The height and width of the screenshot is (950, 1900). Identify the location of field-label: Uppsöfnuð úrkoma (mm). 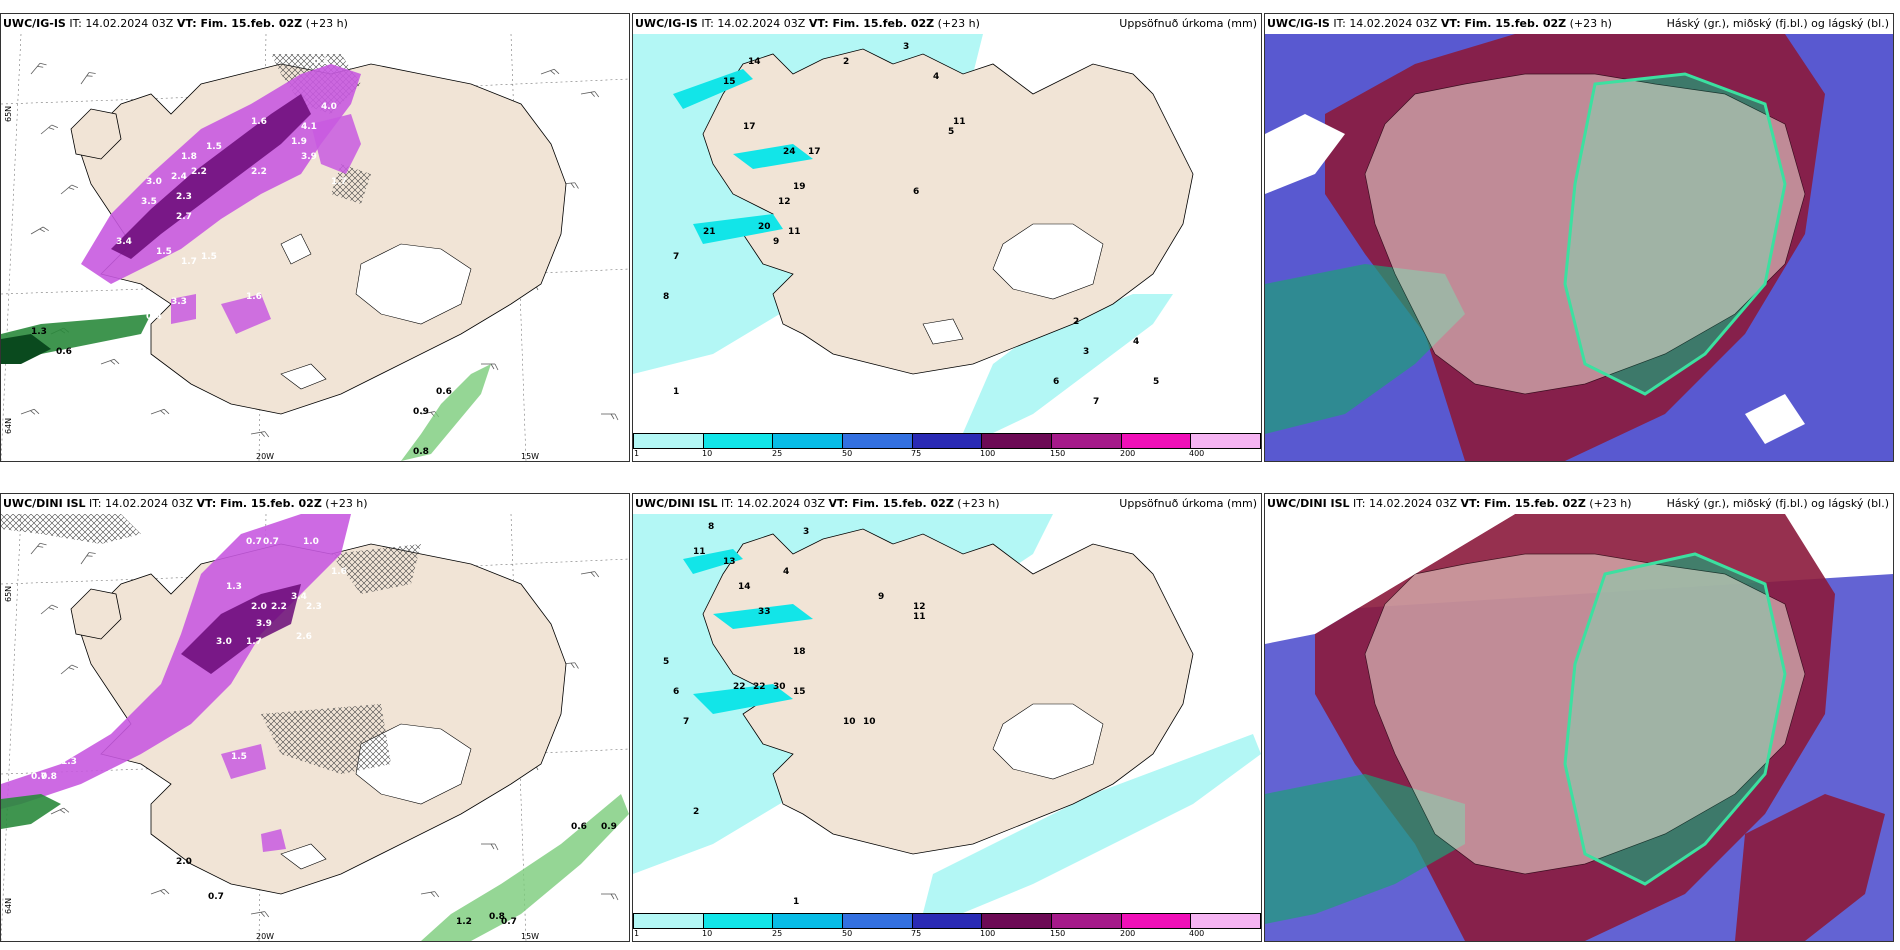
(1188, 503).